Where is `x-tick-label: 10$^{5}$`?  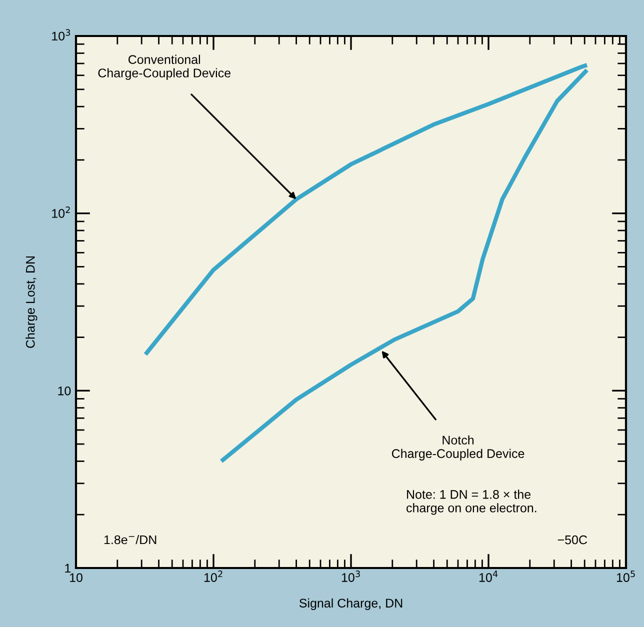 x-tick-label: 10$^{5}$ is located at coordinates (625, 576).